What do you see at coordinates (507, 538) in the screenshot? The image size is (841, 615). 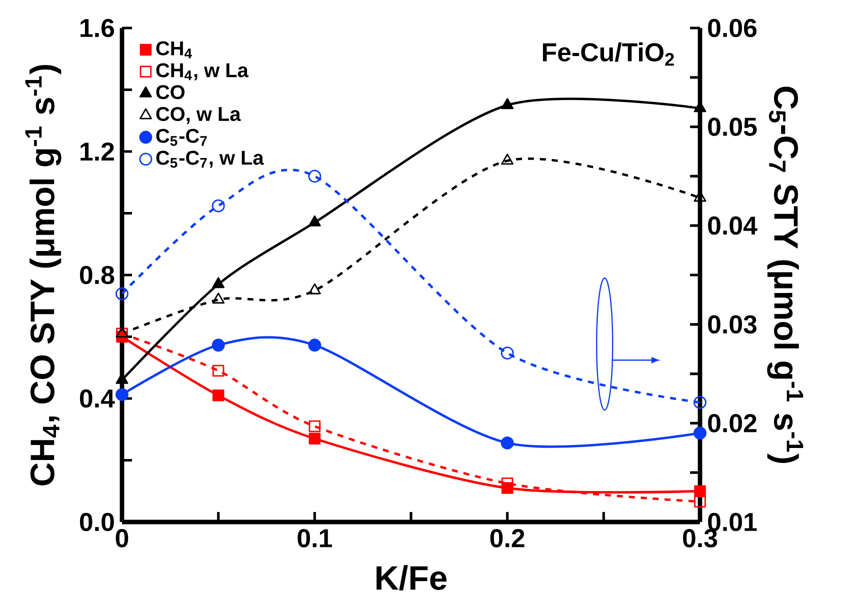 I see `x-tick-label: 0.2` at bounding box center [507, 538].